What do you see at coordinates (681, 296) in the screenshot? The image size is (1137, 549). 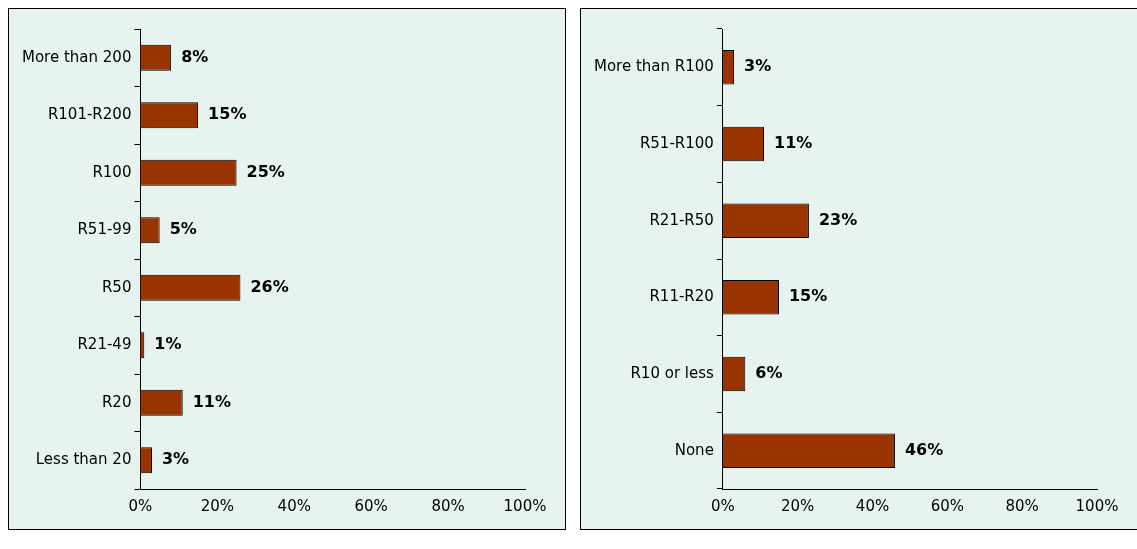 I see `y-tick-label: R11-R20` at bounding box center [681, 296].